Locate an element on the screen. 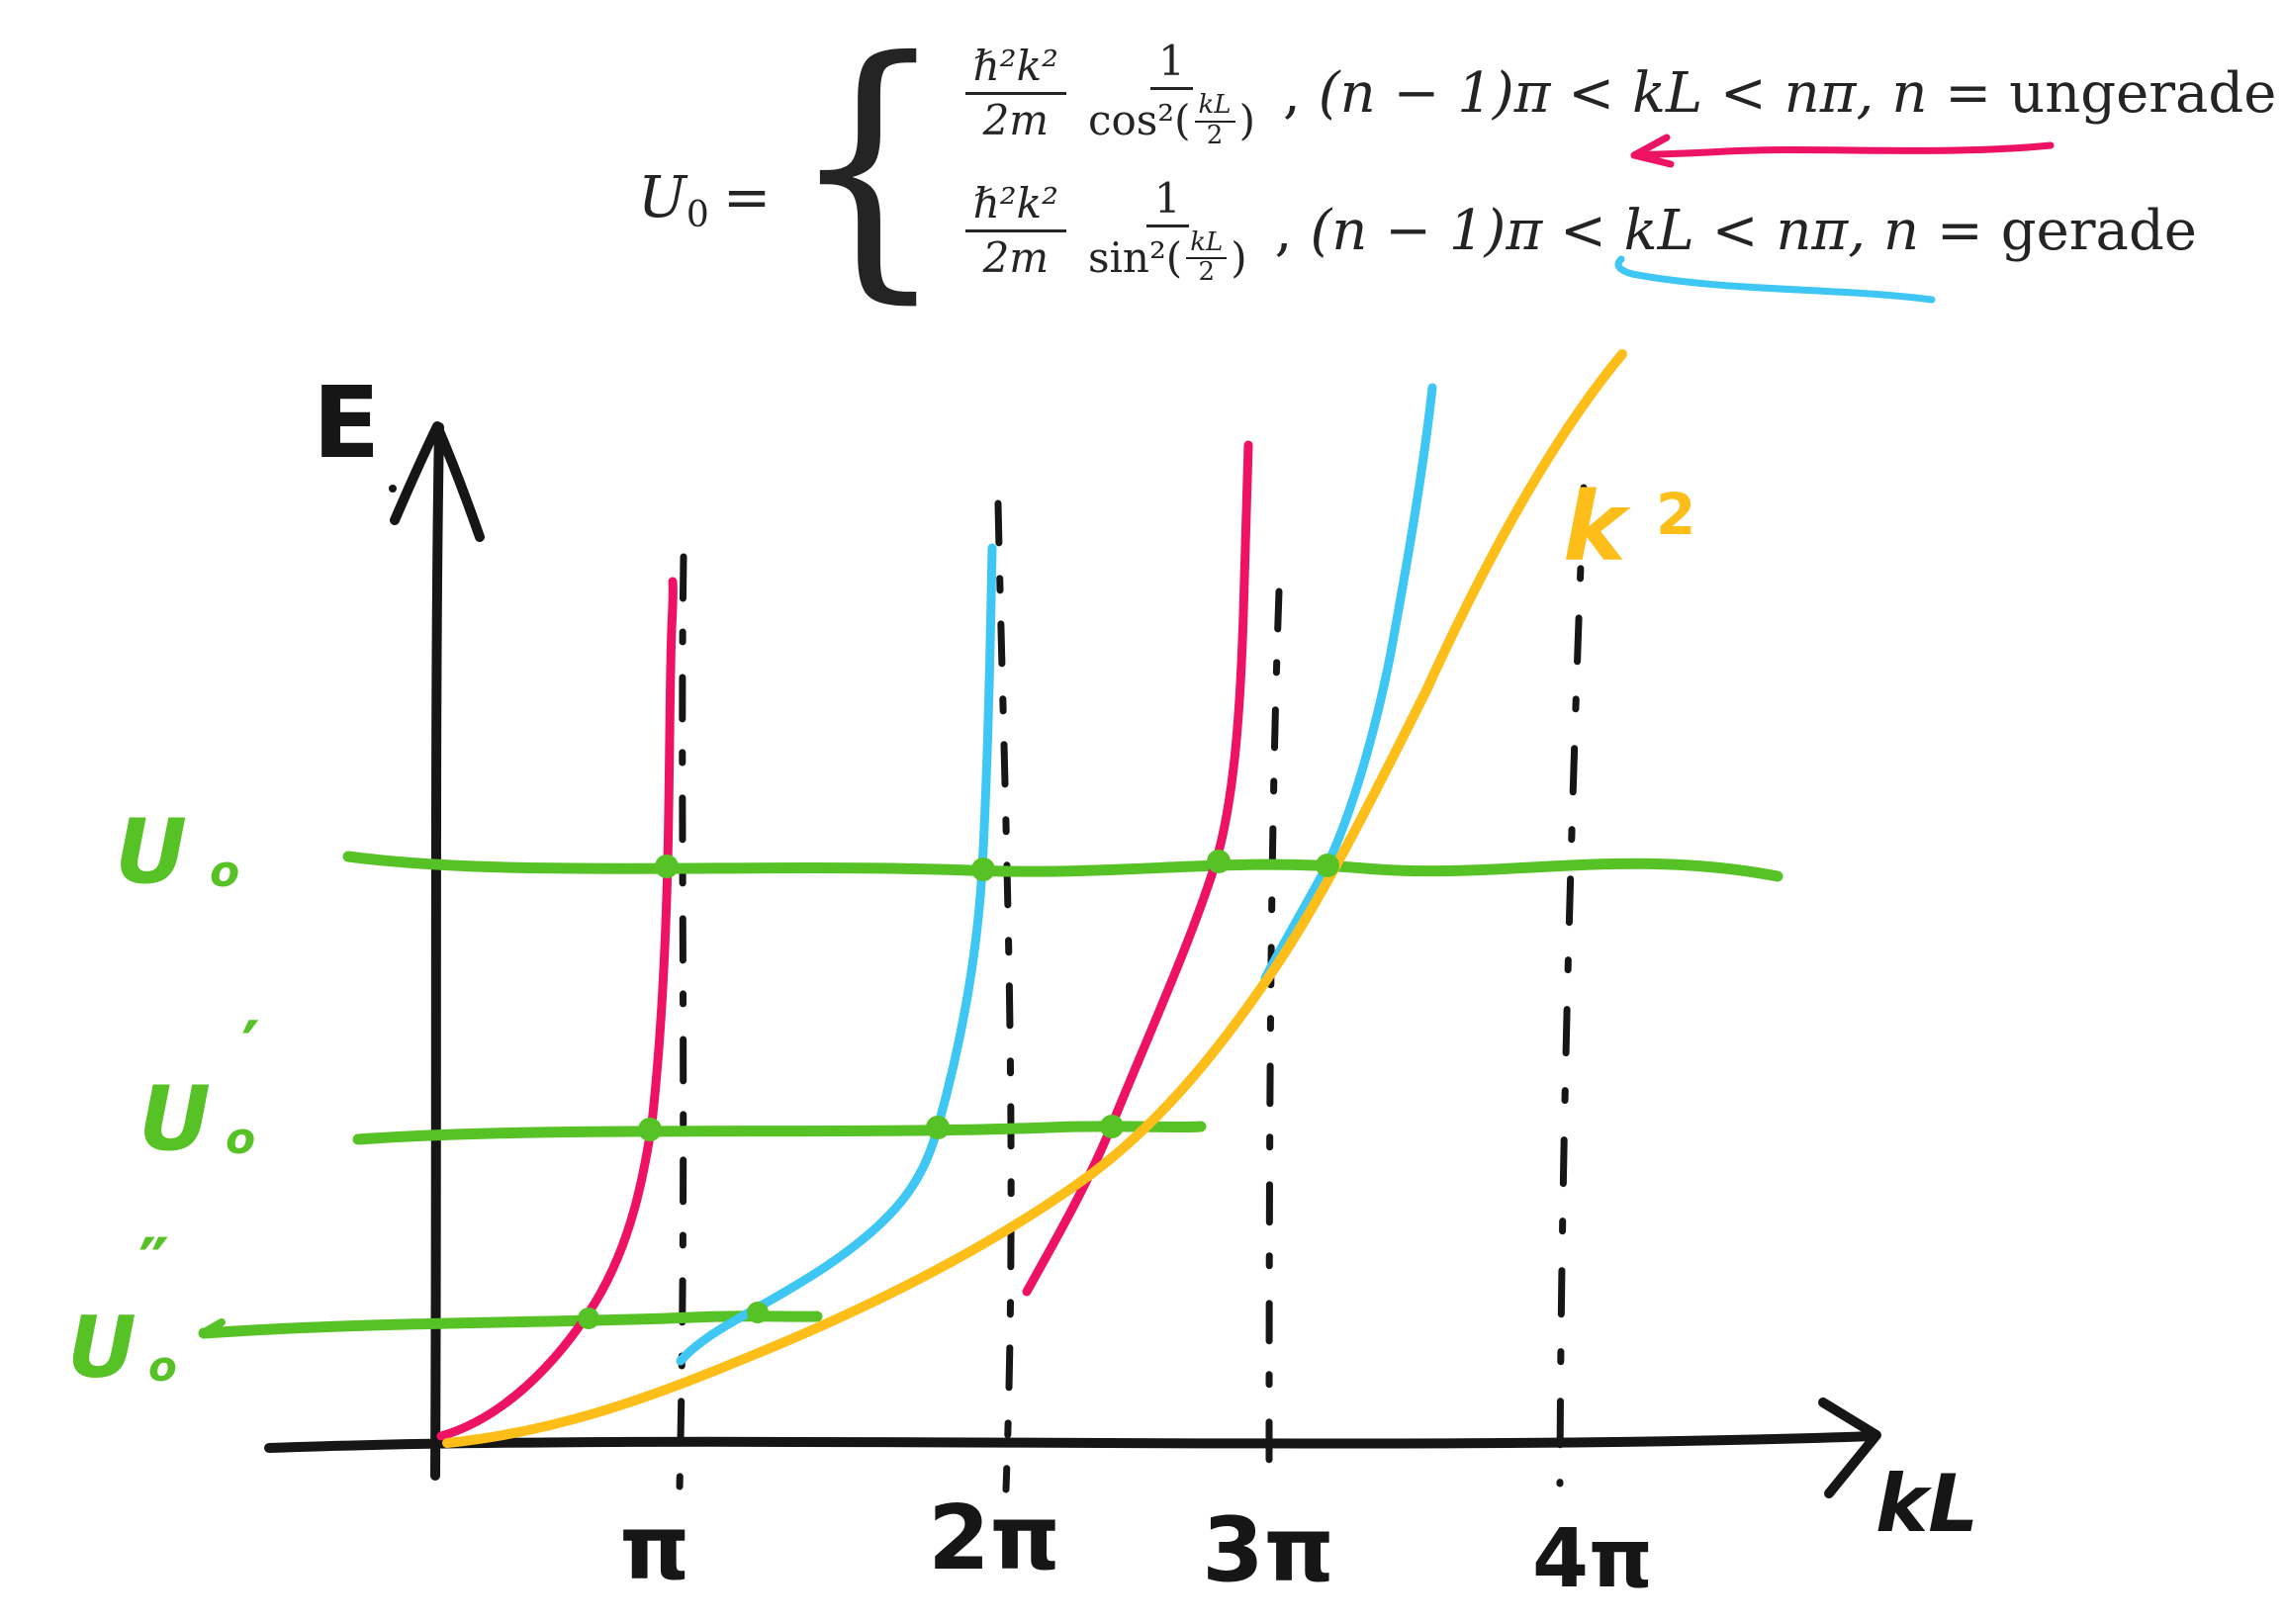  cyan-underline-swoosh is located at coordinates (1775, 279).